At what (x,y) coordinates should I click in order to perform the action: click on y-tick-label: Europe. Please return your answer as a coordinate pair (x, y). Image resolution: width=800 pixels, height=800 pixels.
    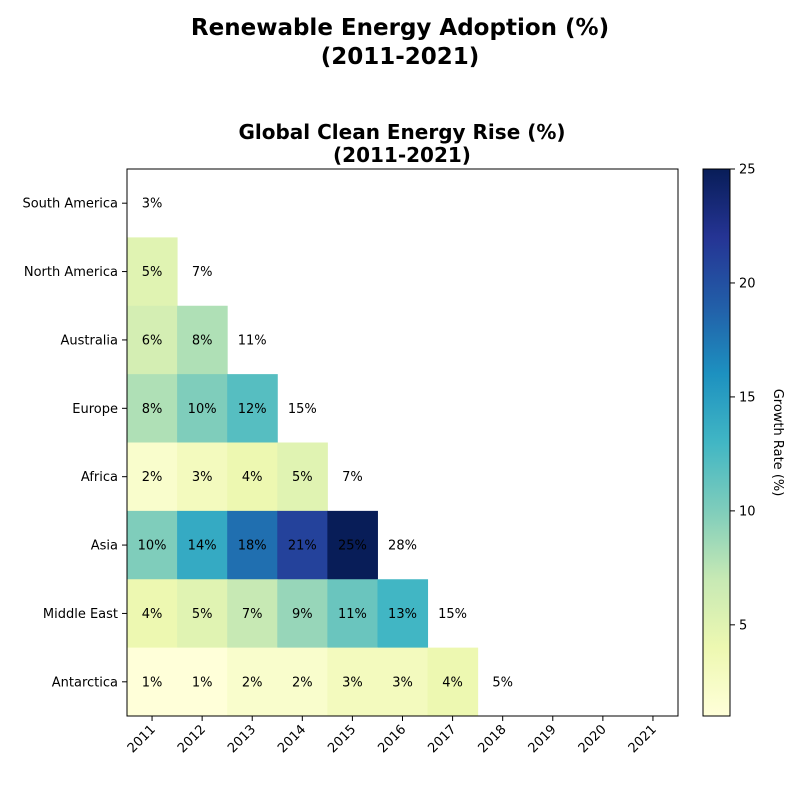
    Looking at the image, I should click on (95, 409).